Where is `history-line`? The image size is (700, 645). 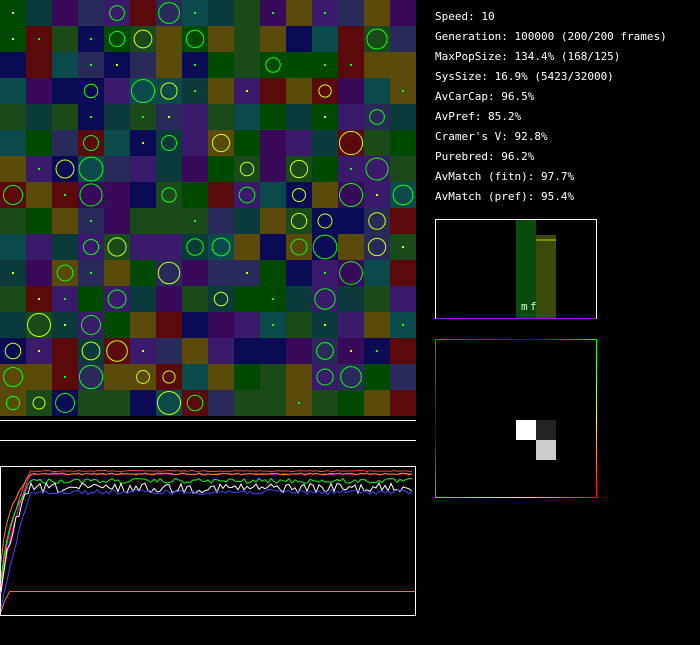
history-line is located at coordinates (206, 517).